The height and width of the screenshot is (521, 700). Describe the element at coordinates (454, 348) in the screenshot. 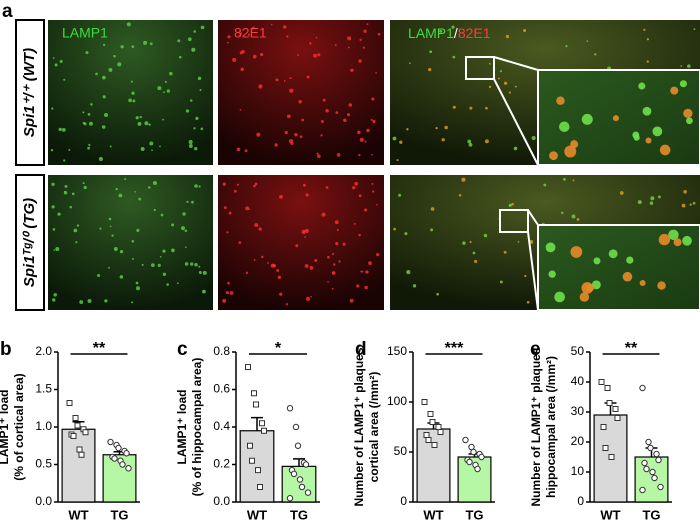

I see `significance: ***` at that location.